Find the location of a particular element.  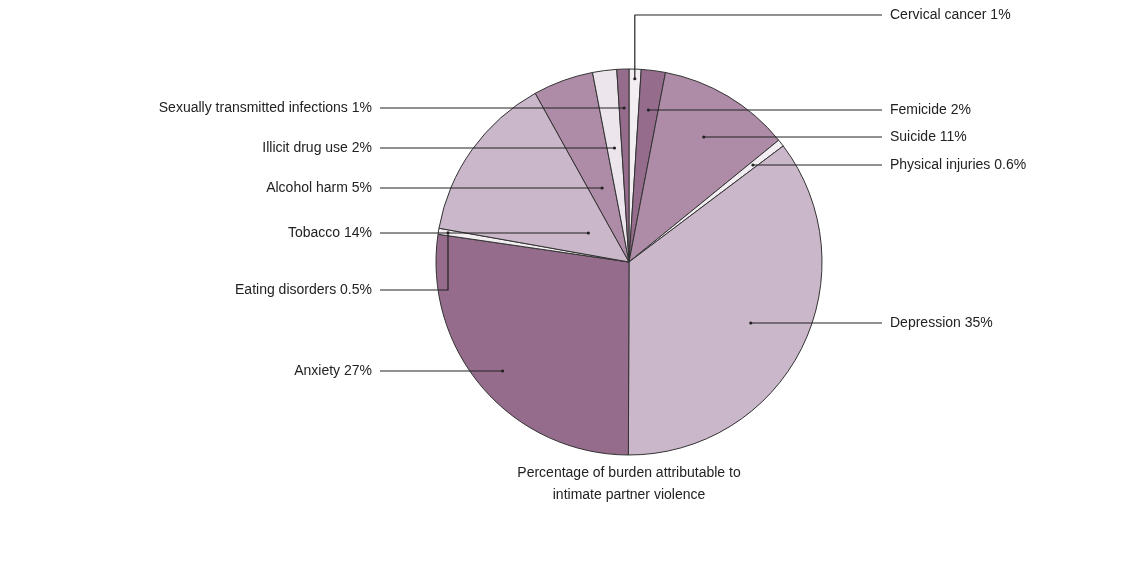

slice-label: Illicit drug use 2% is located at coordinates (317, 147).